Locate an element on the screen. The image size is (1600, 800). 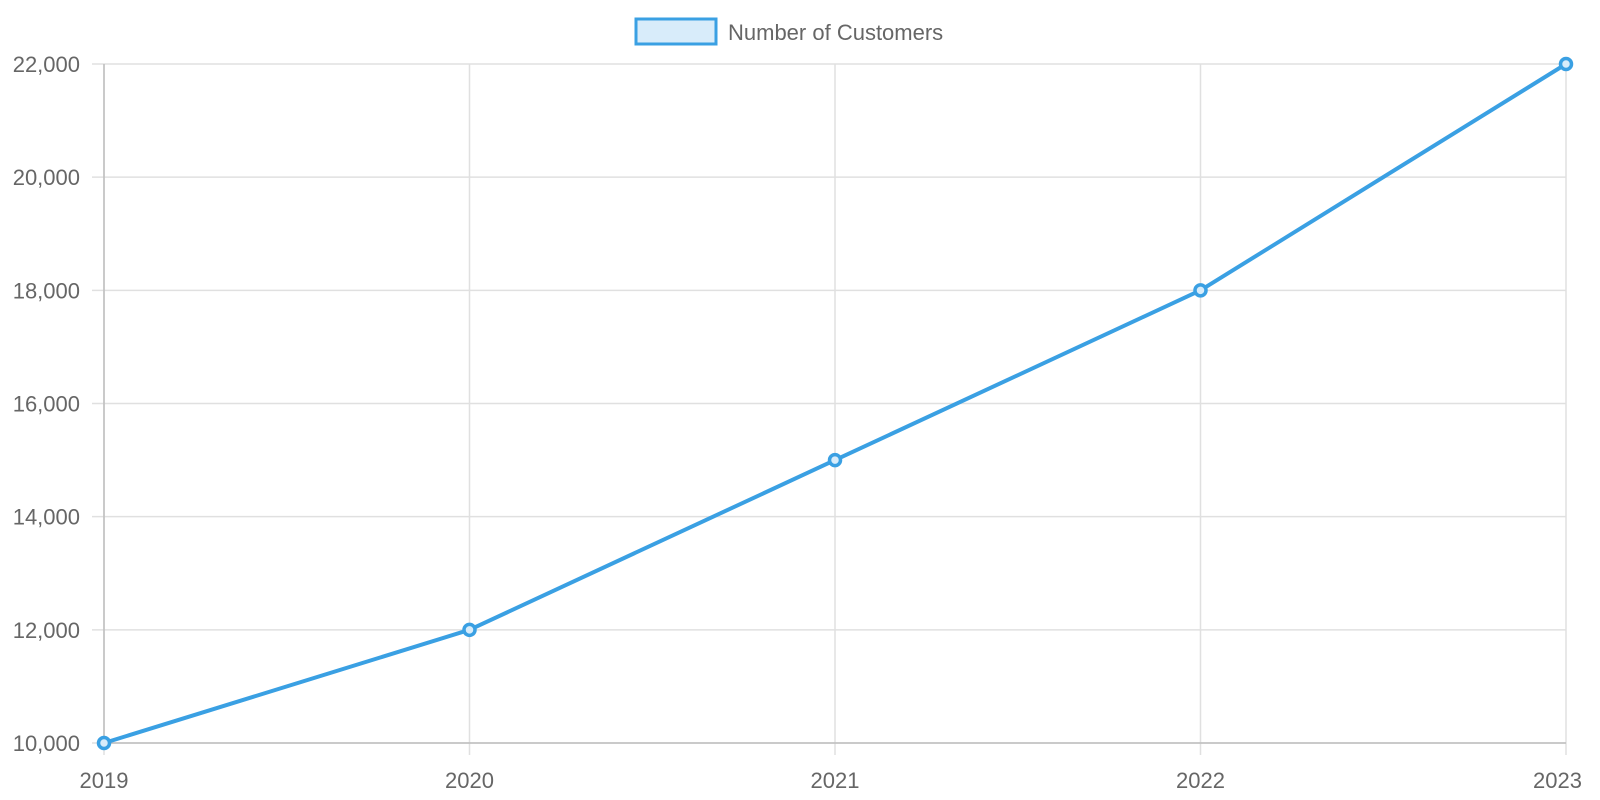
x-tick-label: 2021 is located at coordinates (835, 780).